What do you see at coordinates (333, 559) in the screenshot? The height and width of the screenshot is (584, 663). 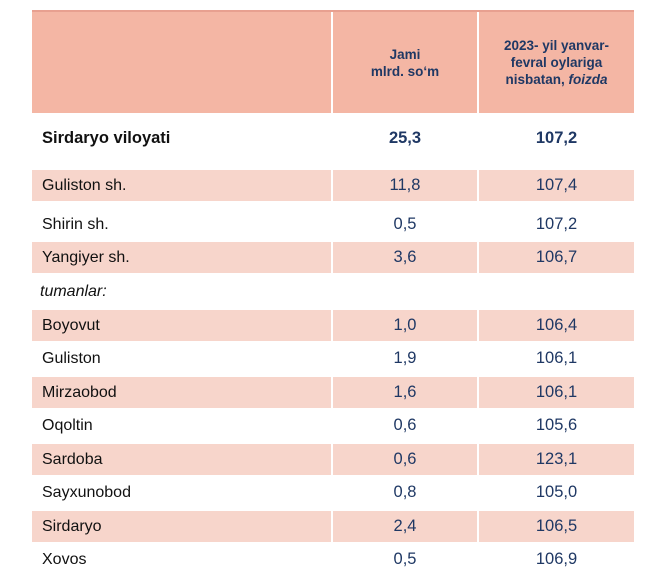 I see `table-row: Xovos 0,5 106,9` at bounding box center [333, 559].